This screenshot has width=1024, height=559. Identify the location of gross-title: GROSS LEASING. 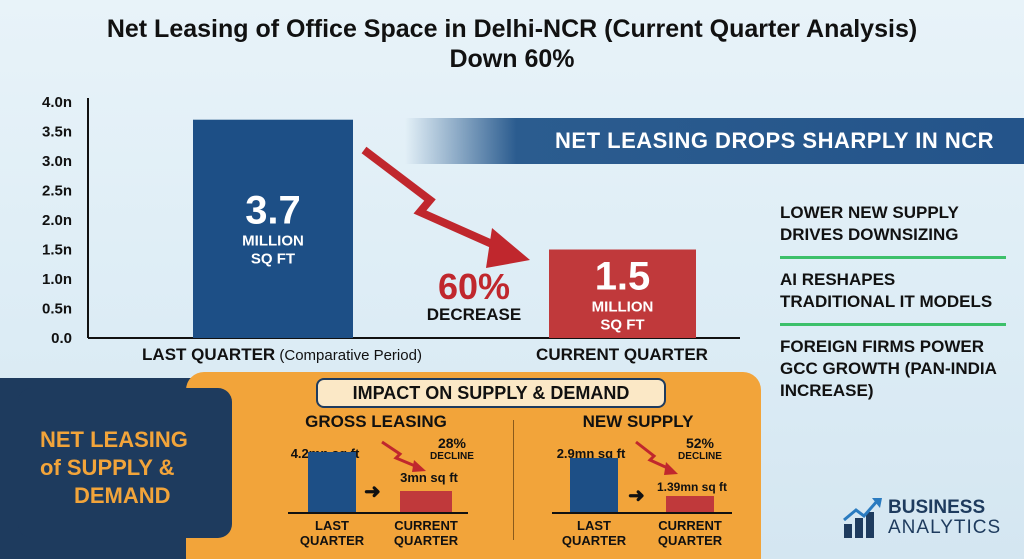
(376, 421).